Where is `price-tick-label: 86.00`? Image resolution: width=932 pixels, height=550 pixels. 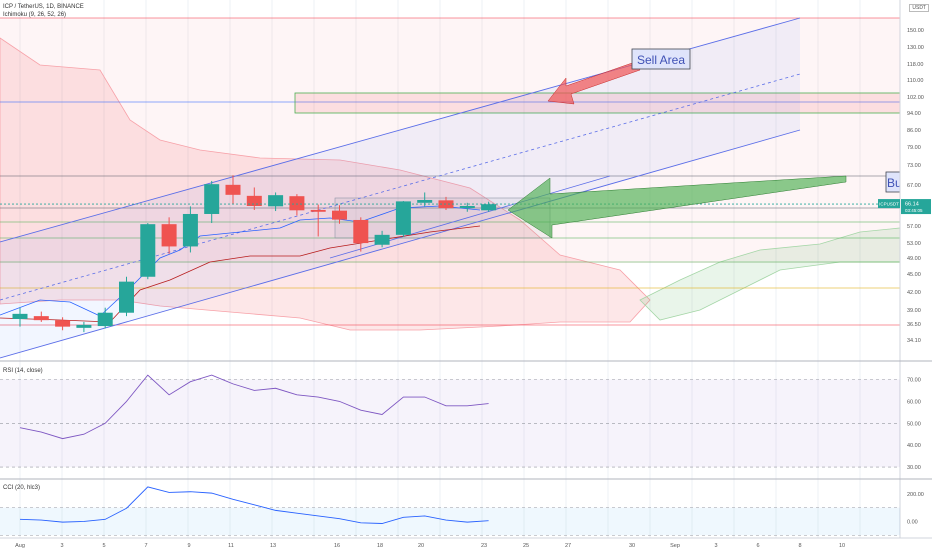 price-tick-label: 86.00 is located at coordinates (914, 131).